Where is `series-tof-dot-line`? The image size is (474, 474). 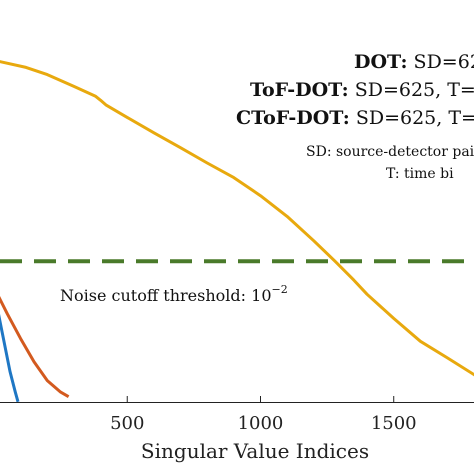 series-tof-dot-line is located at coordinates (35, 347).